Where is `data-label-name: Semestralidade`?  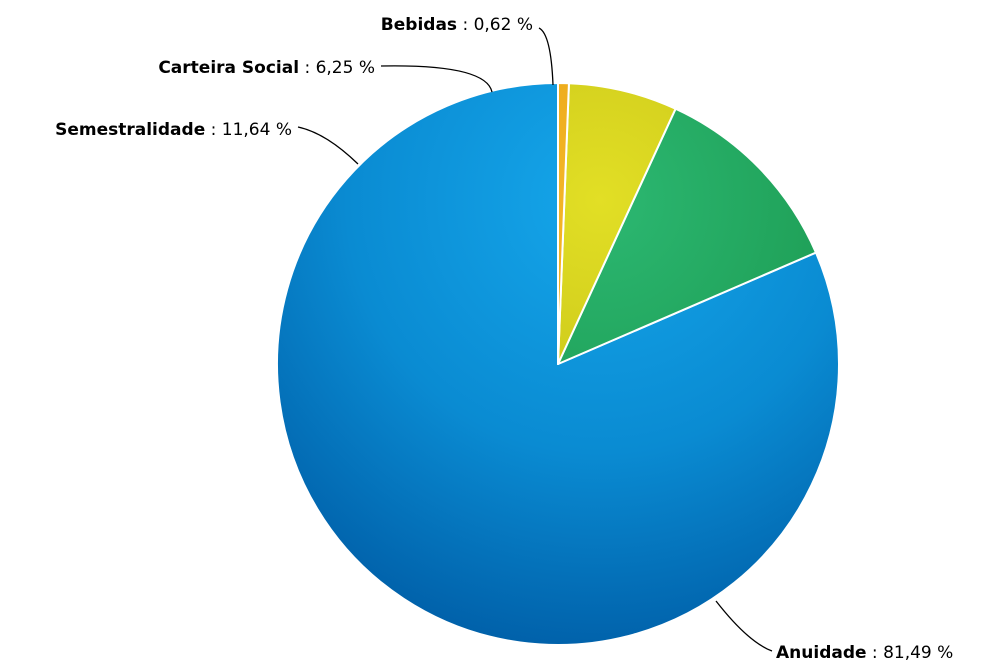 data-label-name: Semestralidade is located at coordinates (130, 130).